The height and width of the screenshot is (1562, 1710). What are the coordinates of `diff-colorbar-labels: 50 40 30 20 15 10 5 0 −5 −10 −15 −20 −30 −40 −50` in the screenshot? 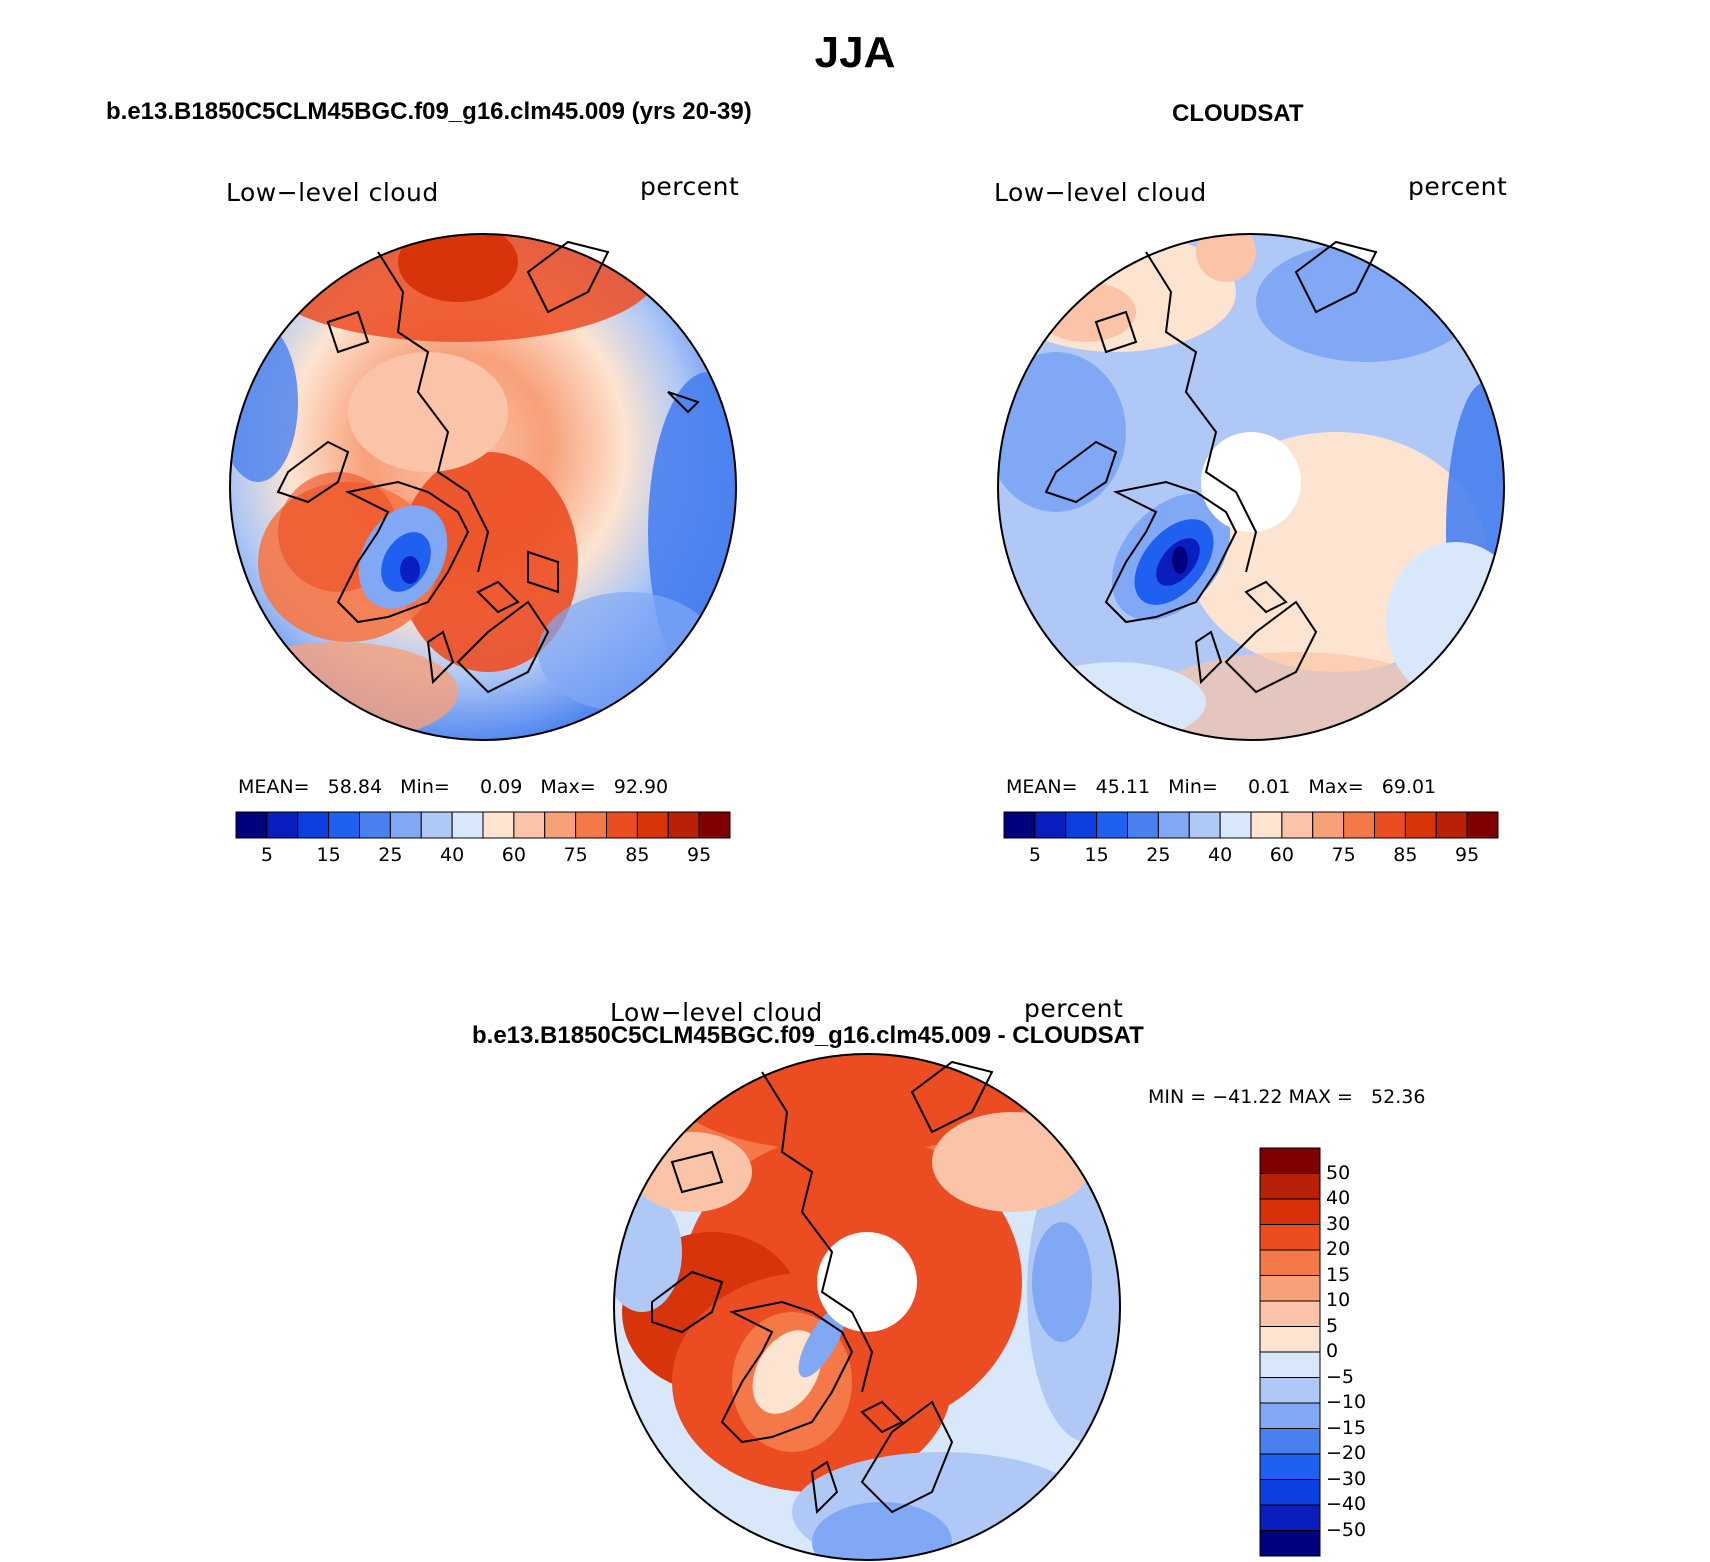 It's located at (1361, 1352).